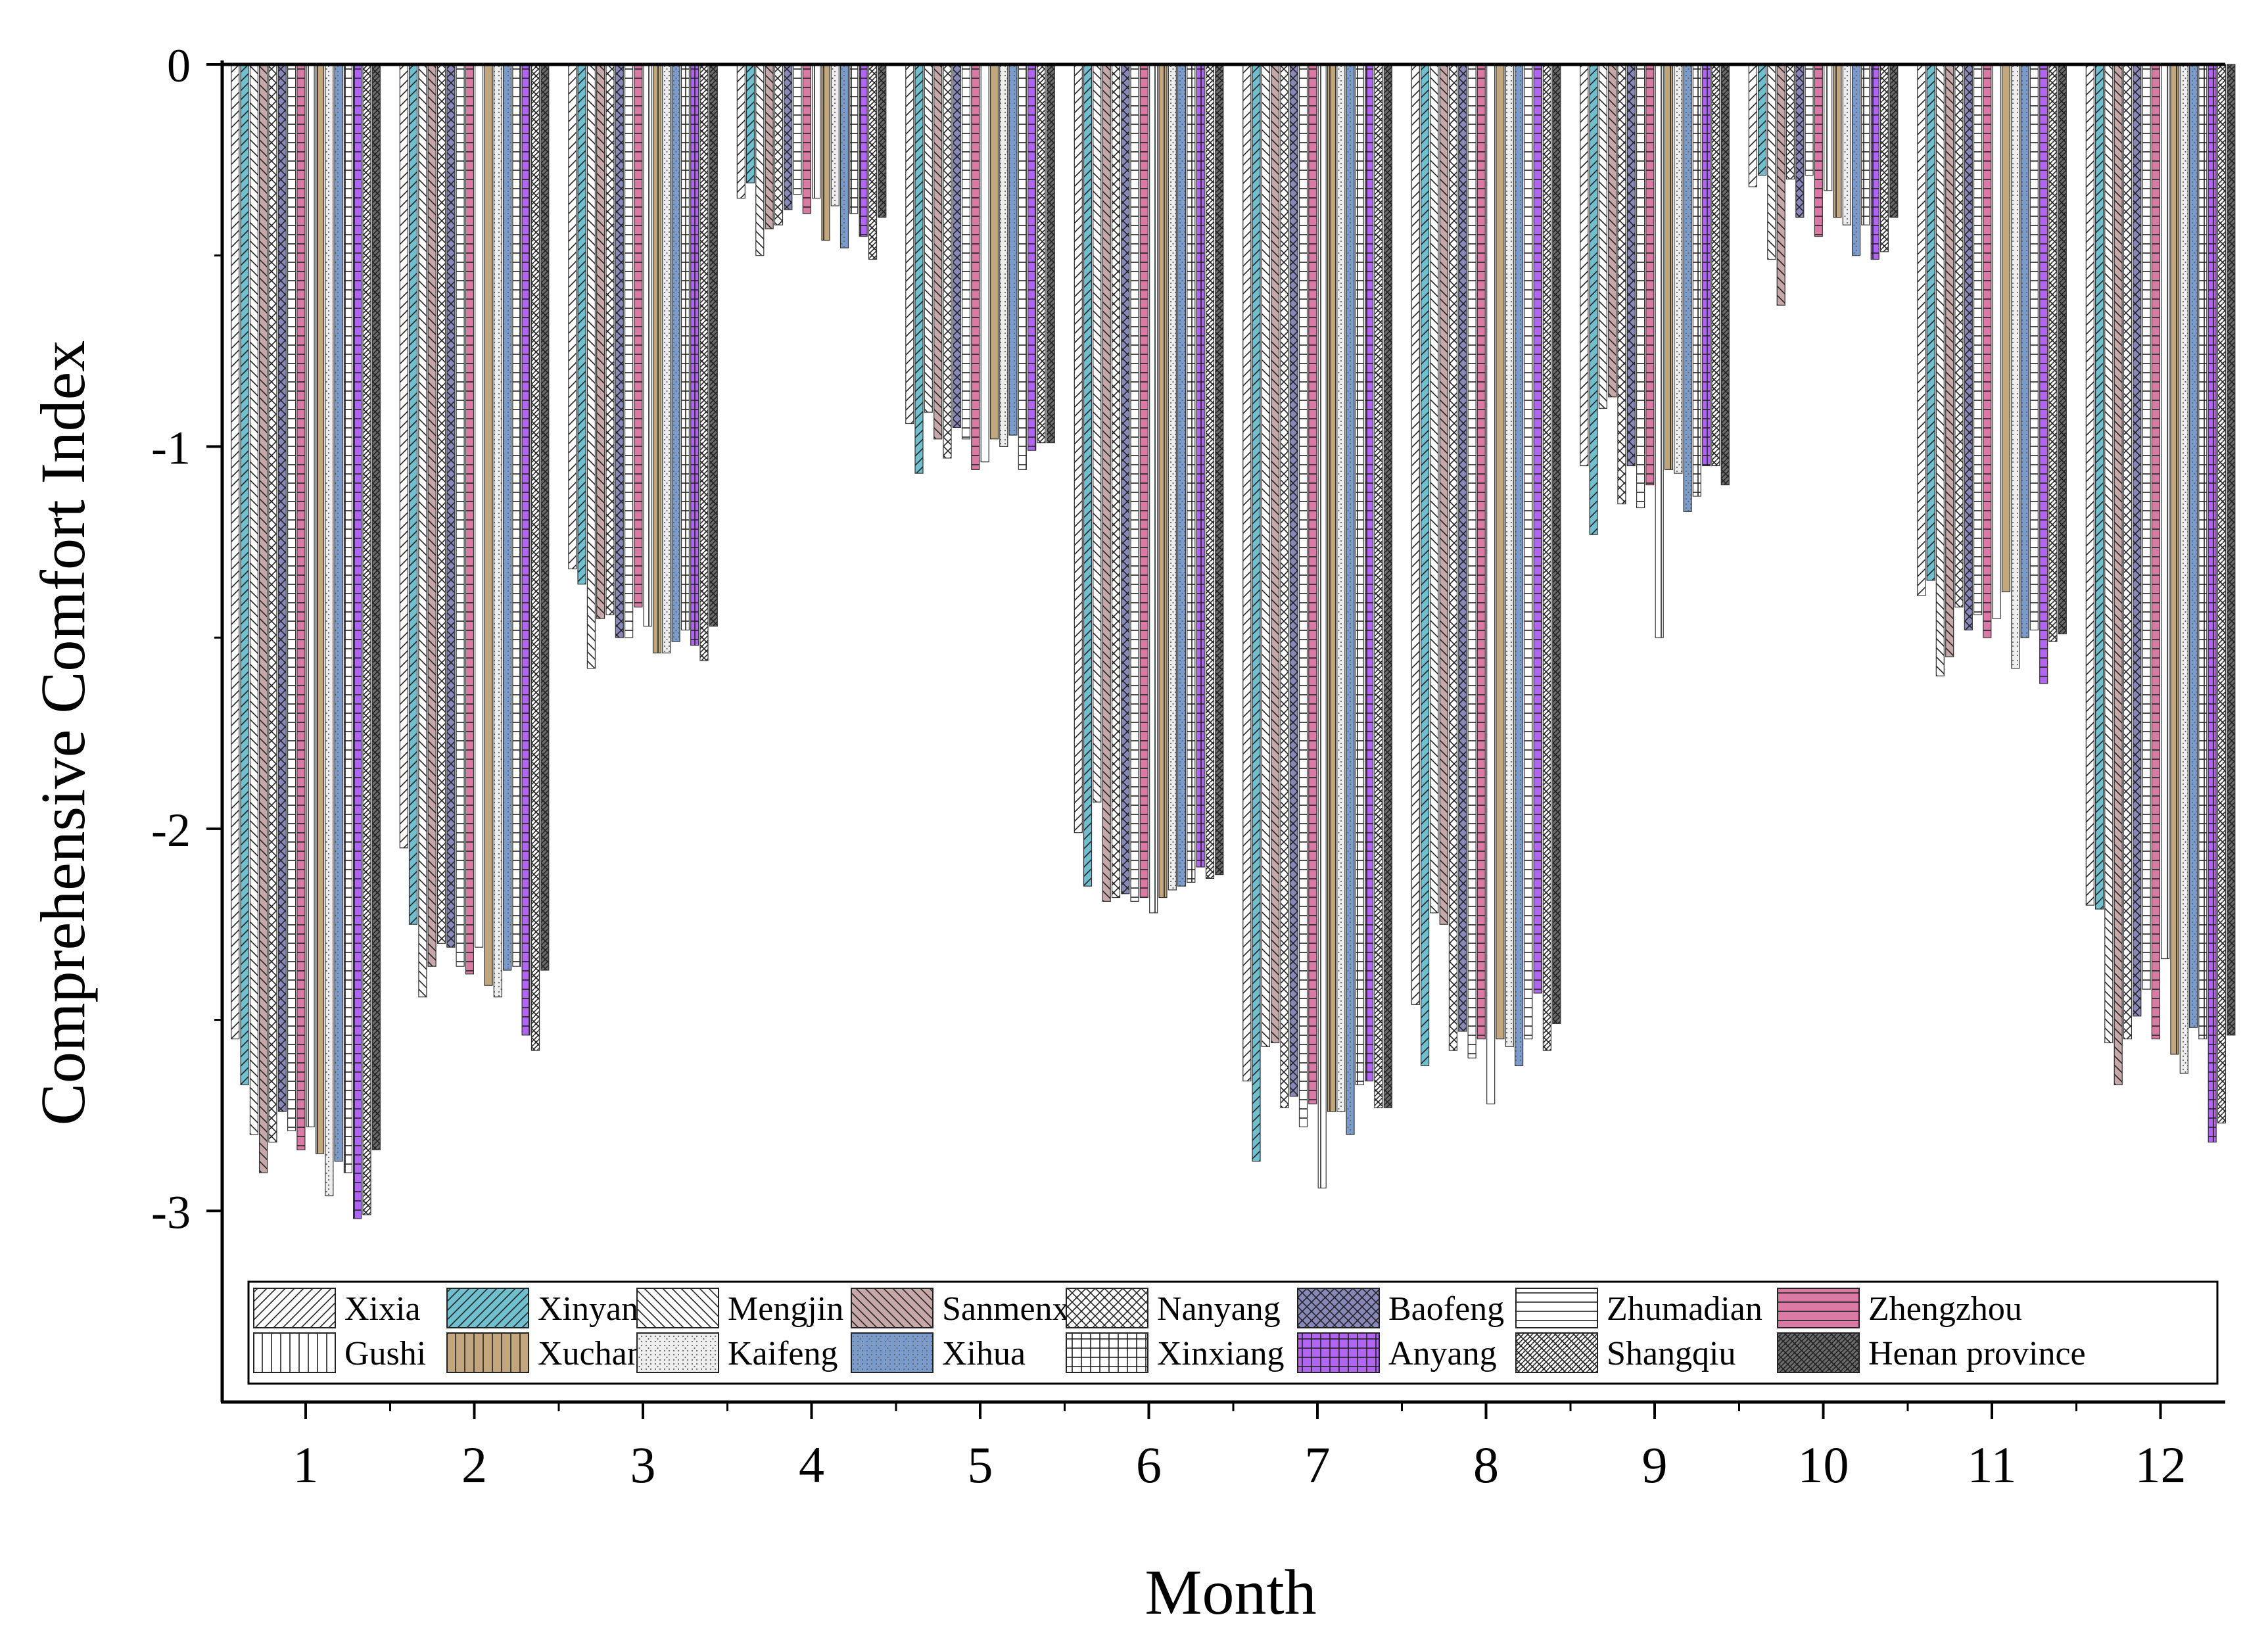  Describe the element at coordinates (788, 137) in the screenshot. I see `bar-baofeng-m4` at that location.